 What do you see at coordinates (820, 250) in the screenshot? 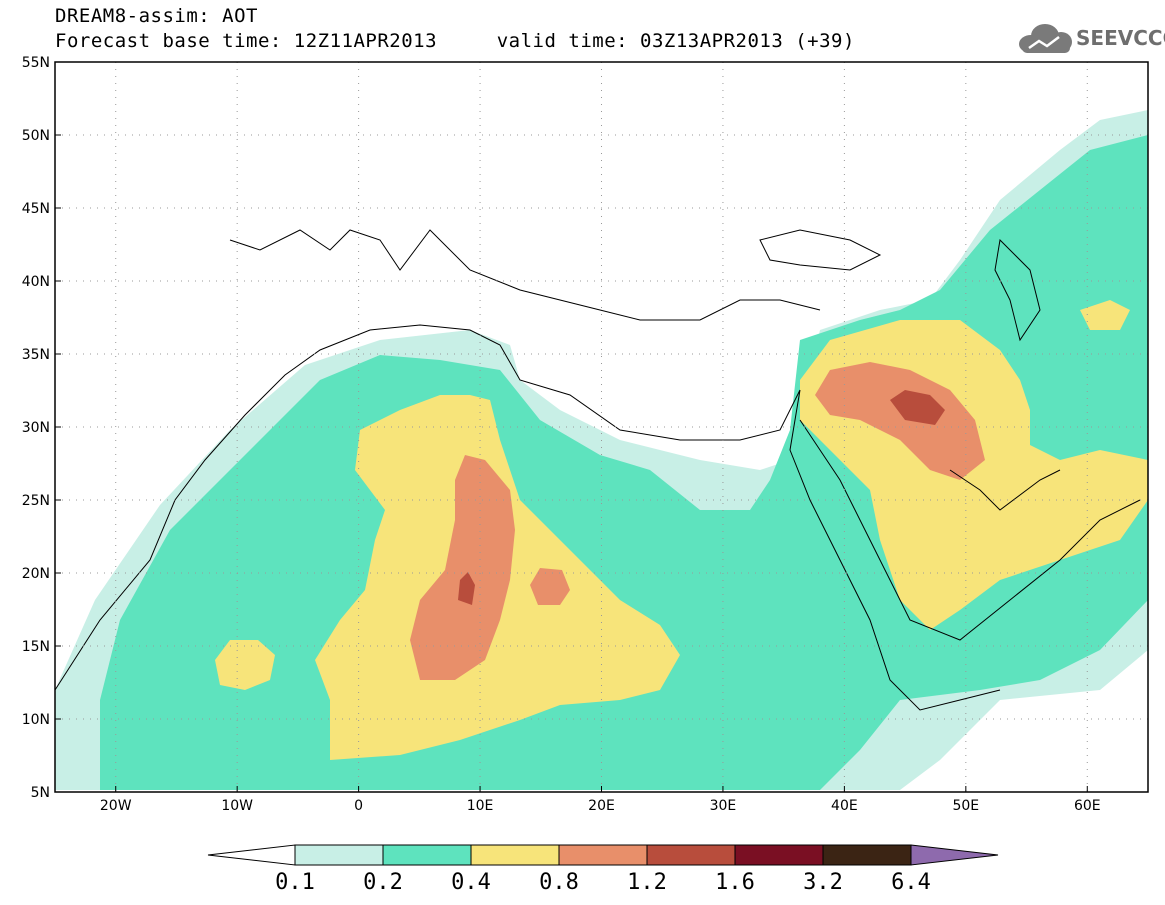
I see `coastline-black-sea` at bounding box center [820, 250].